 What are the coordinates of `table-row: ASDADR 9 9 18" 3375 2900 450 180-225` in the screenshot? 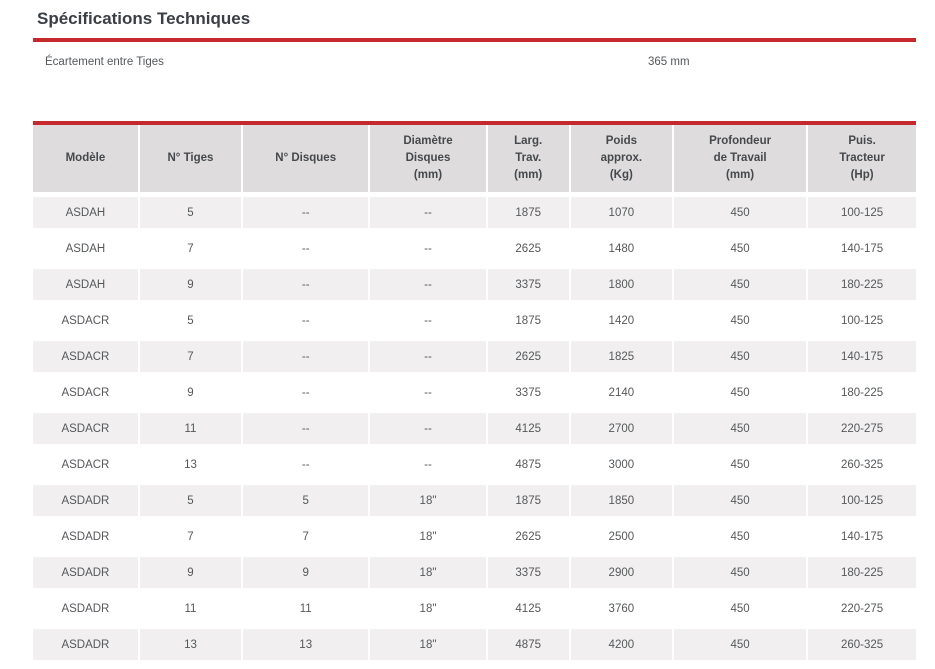 It's located at (474, 575).